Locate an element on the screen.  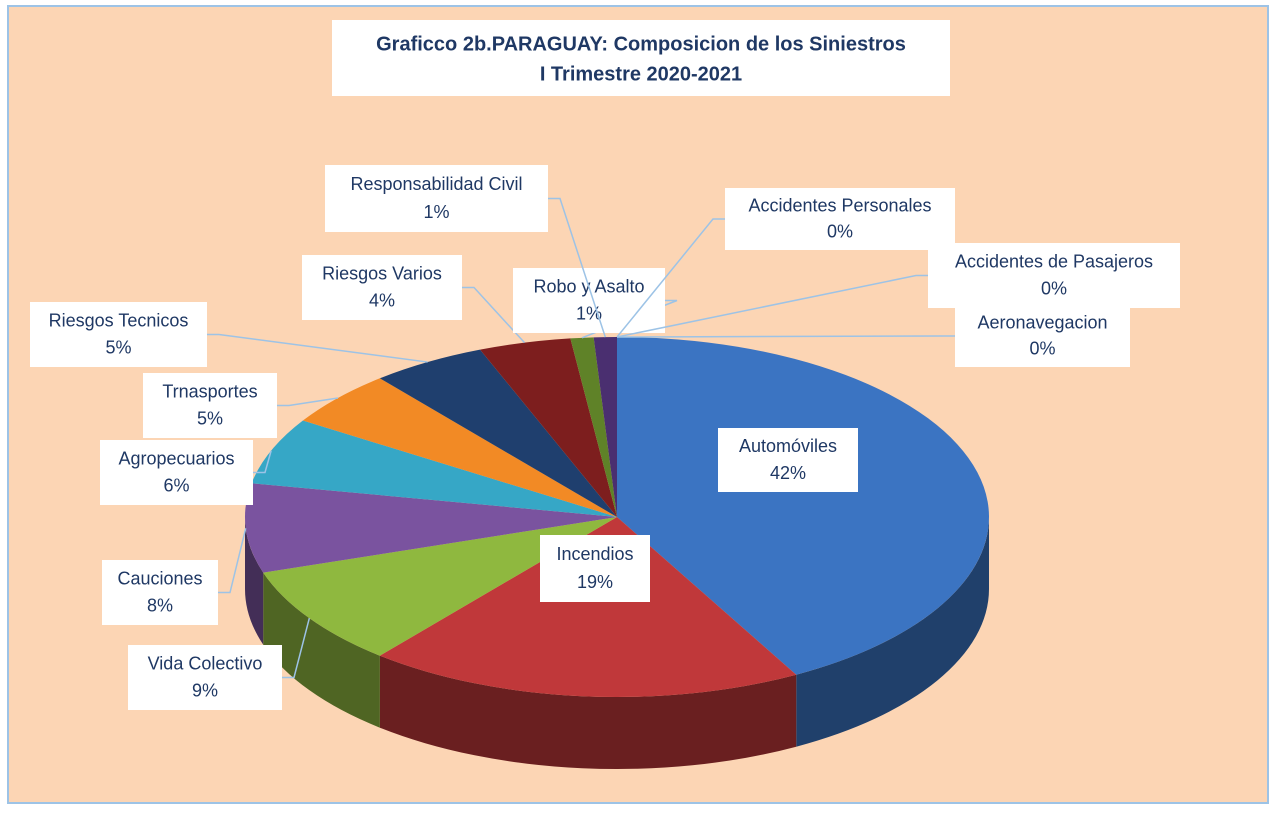
slice-label: Responsabilidad Civil is located at coordinates (436, 184).